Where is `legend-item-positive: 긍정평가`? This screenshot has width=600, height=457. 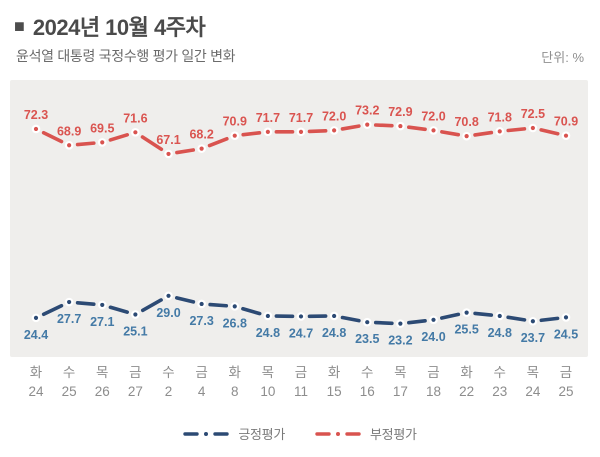
legend-item-positive: 긍정평가 is located at coordinates (234, 433).